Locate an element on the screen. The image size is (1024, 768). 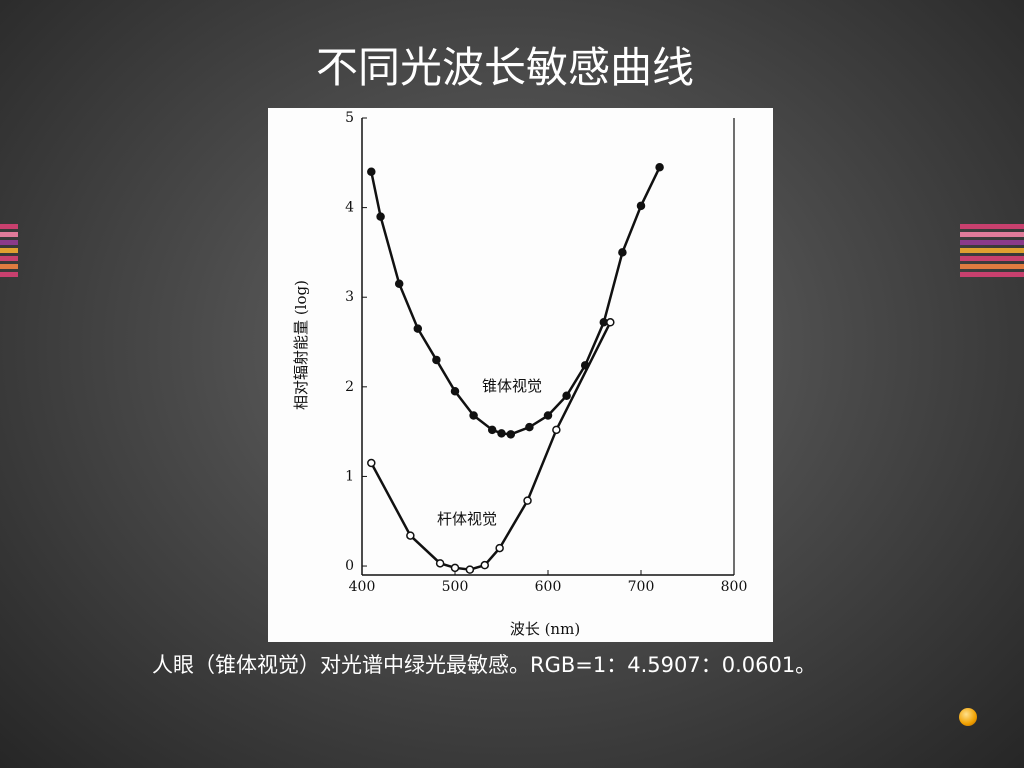
y-tick-label: 1 is located at coordinates (349, 476).